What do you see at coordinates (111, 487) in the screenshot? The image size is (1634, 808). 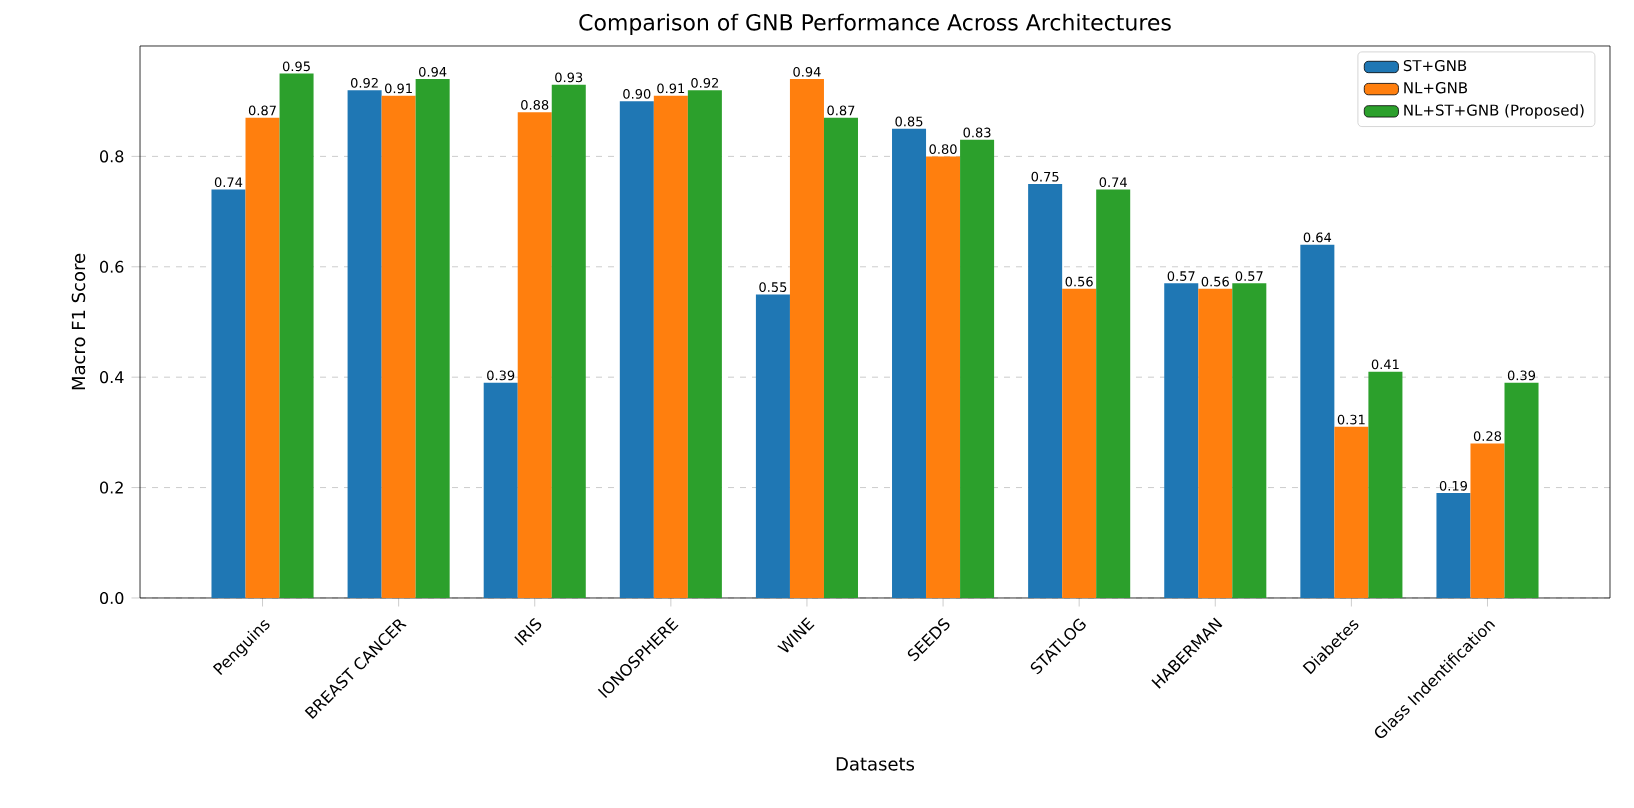 I see `y-tick-label: 0.2` at bounding box center [111, 487].